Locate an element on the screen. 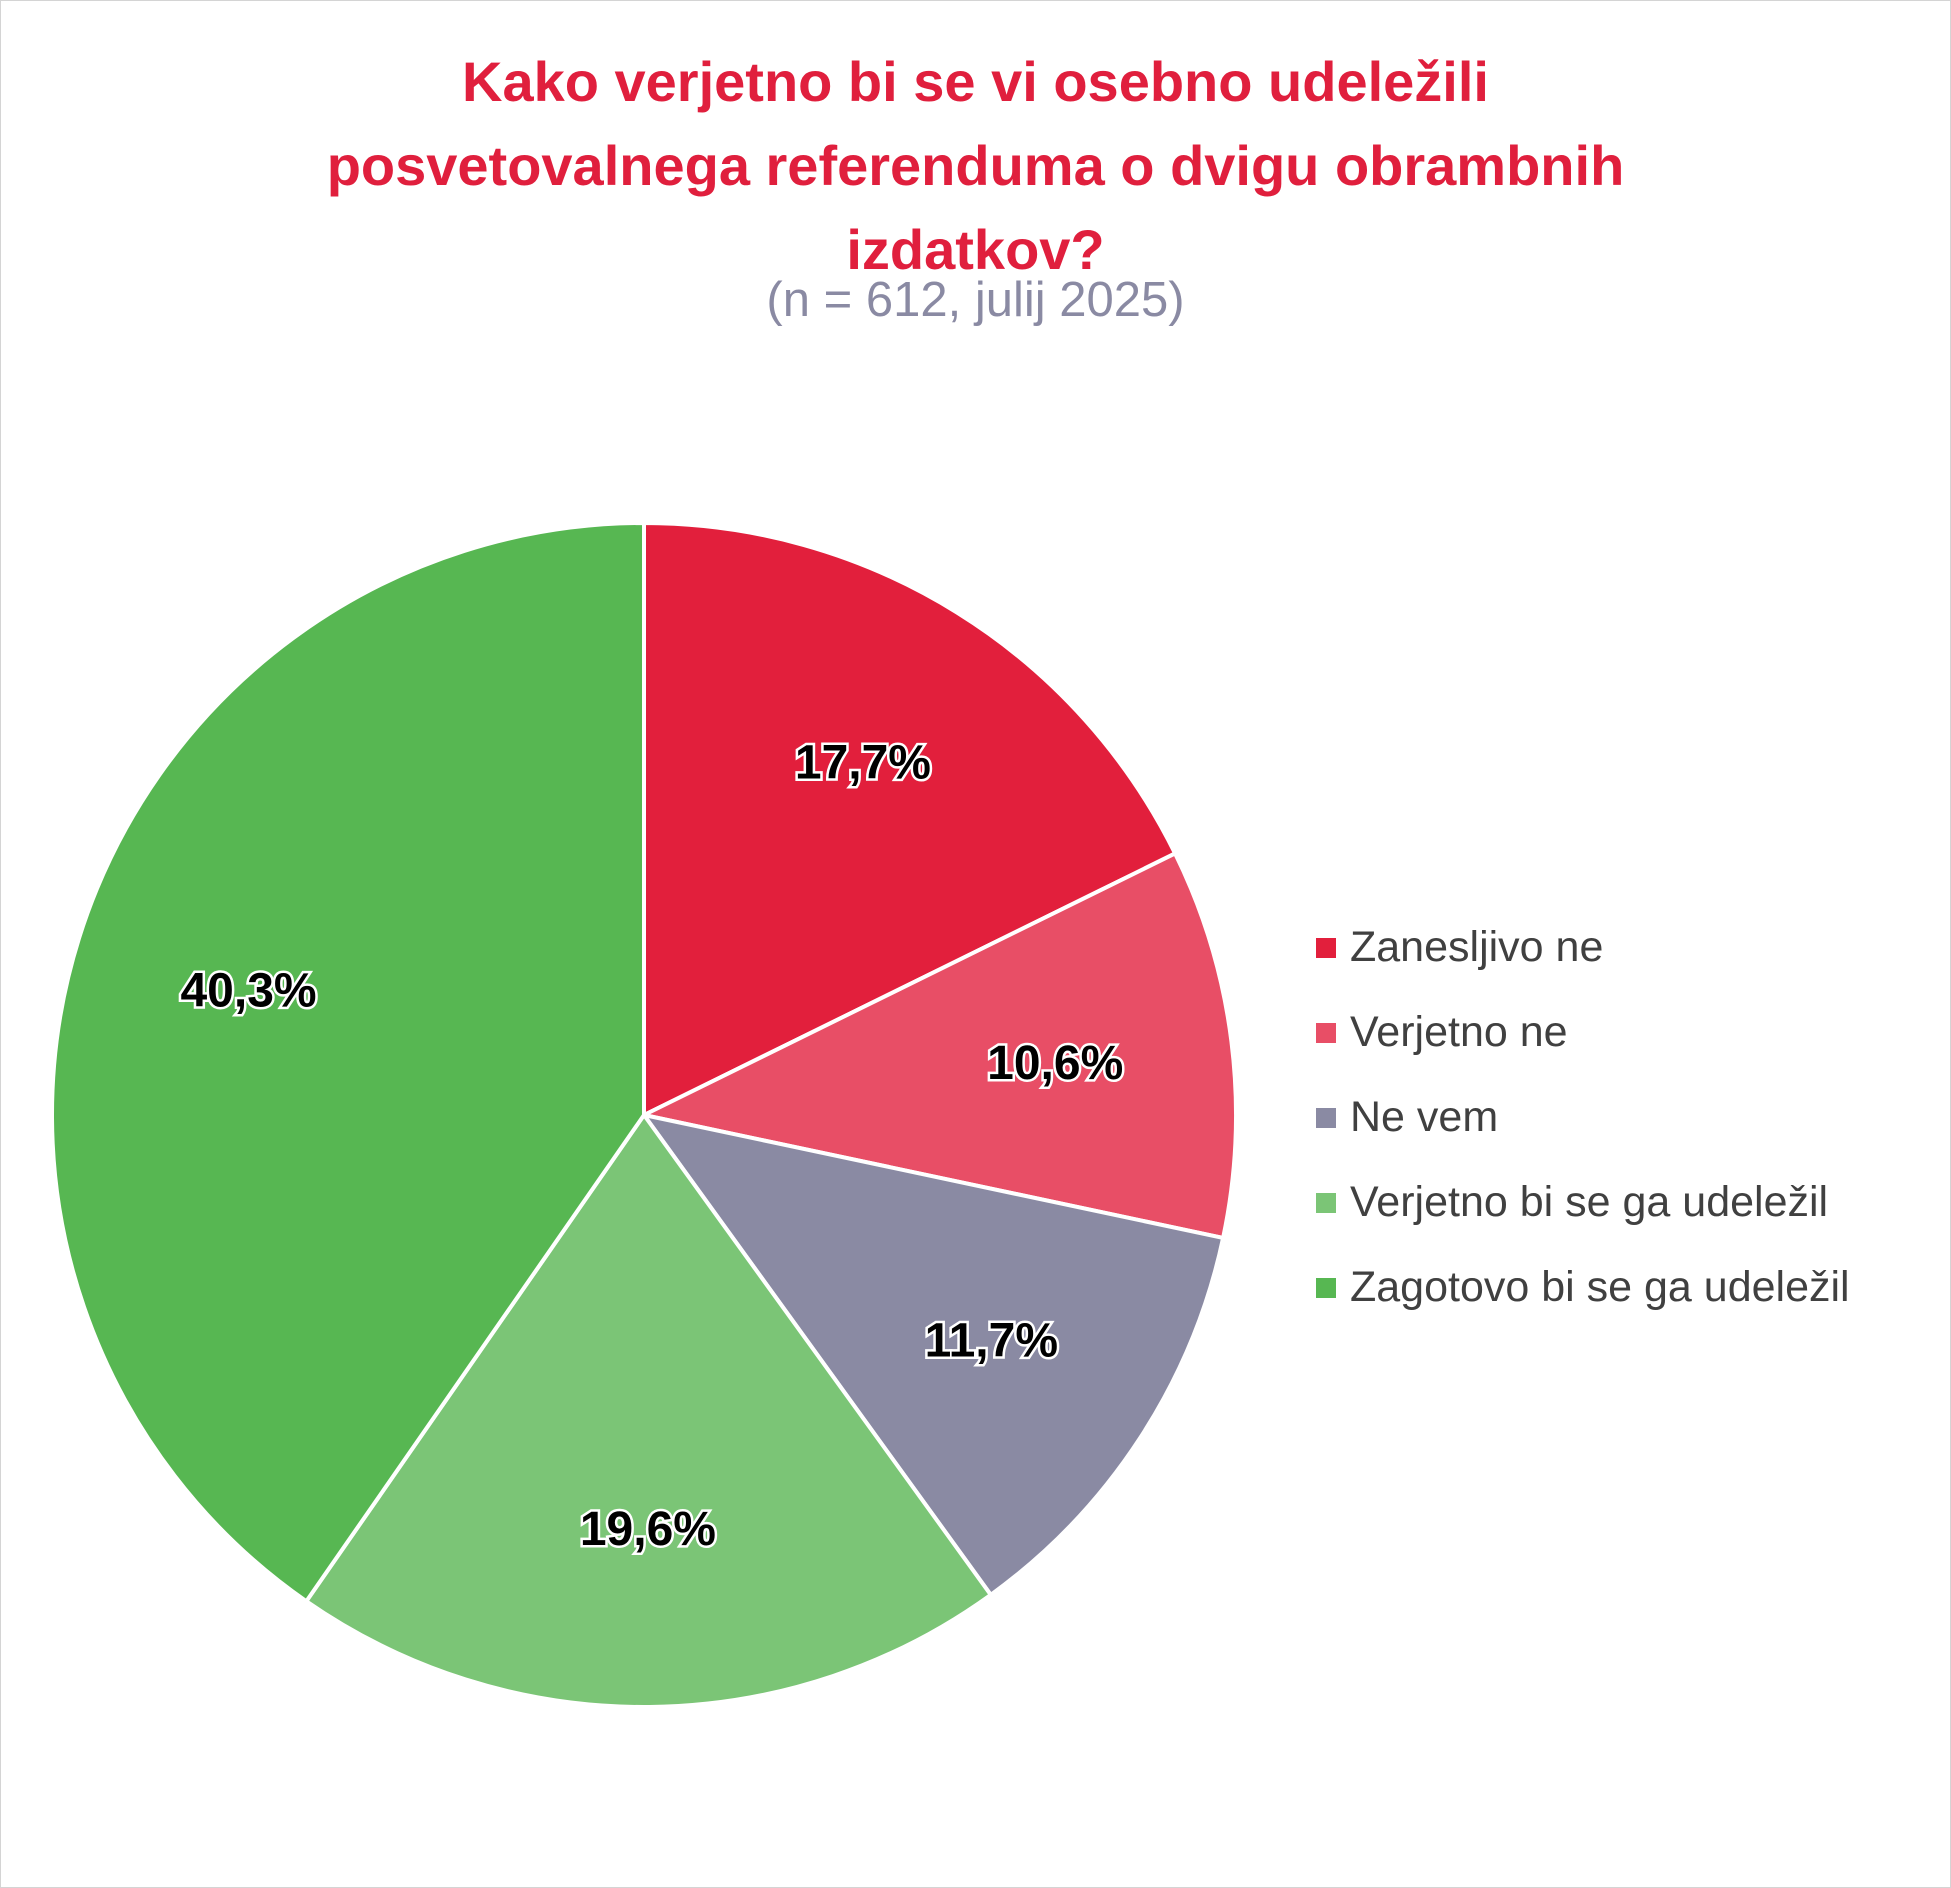 The image size is (1951, 1888). data-label-ne-vem: 11,7% is located at coordinates (991, 1341).